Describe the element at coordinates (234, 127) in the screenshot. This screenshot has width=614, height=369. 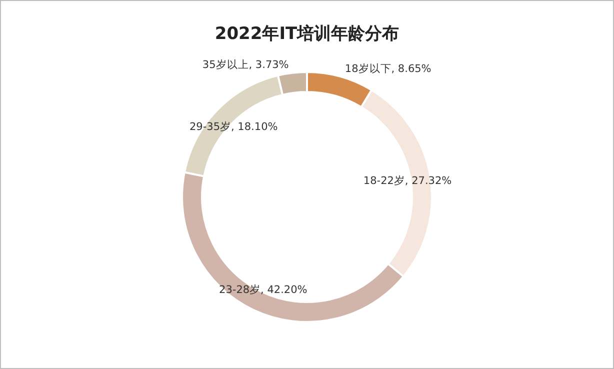
I see `slice-label: 29-35岁, 18.10%` at that location.